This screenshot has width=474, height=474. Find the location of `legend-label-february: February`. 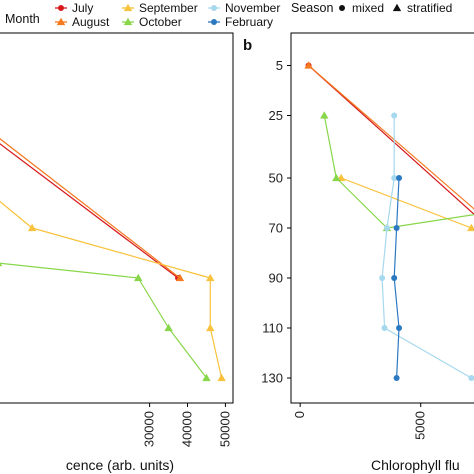

legend-label-february: February is located at coordinates (249, 22).